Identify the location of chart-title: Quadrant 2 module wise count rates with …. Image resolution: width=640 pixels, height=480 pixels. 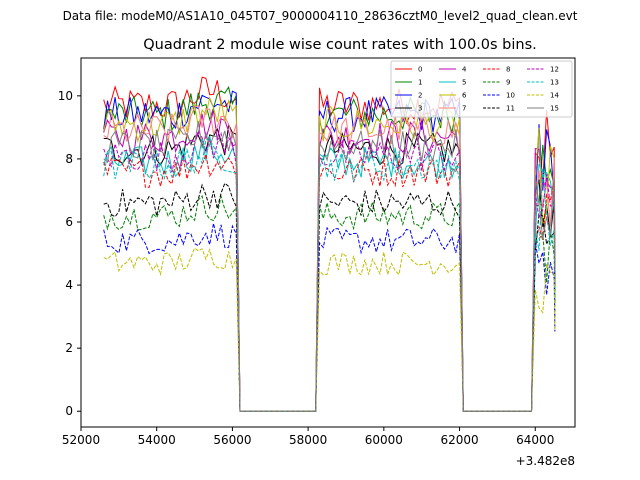
(340, 45).